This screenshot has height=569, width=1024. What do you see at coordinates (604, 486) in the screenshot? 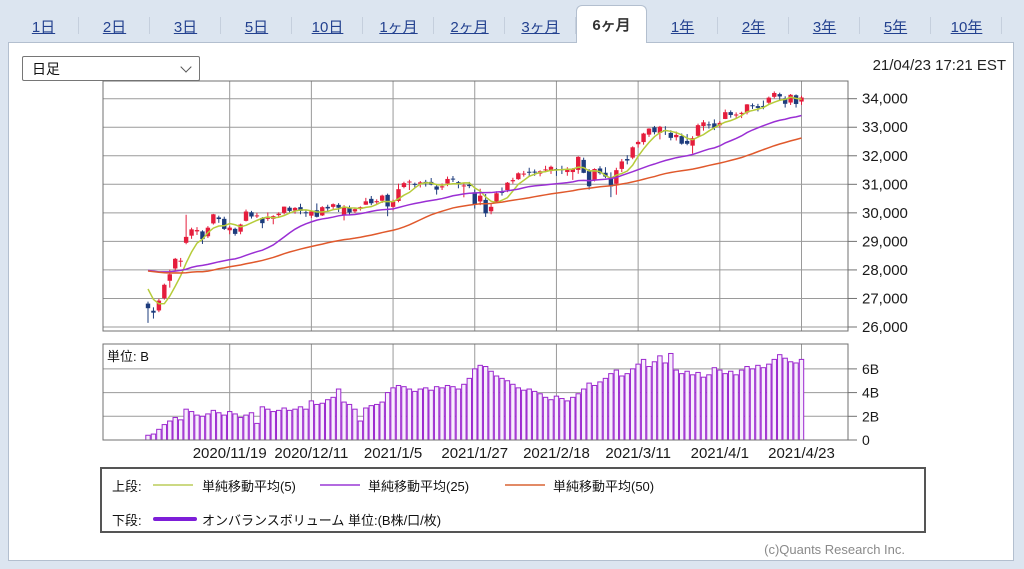
I see `legend-ma50-label: 単純移動平均(50)` at bounding box center [604, 486].